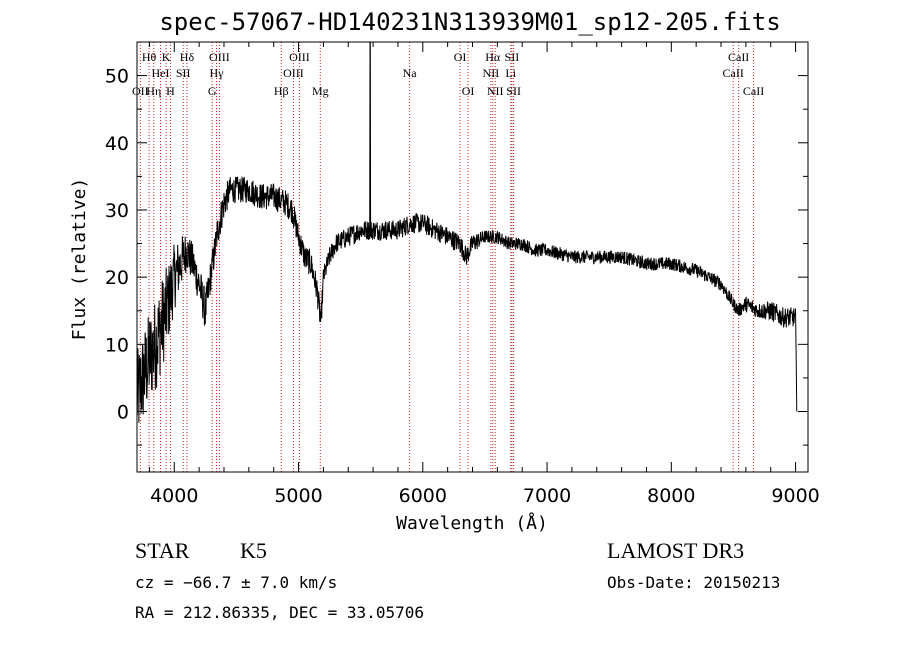 The image size is (900, 649). Describe the element at coordinates (79, 259) in the screenshot. I see `y-axis-label: Flux (relative)` at that location.